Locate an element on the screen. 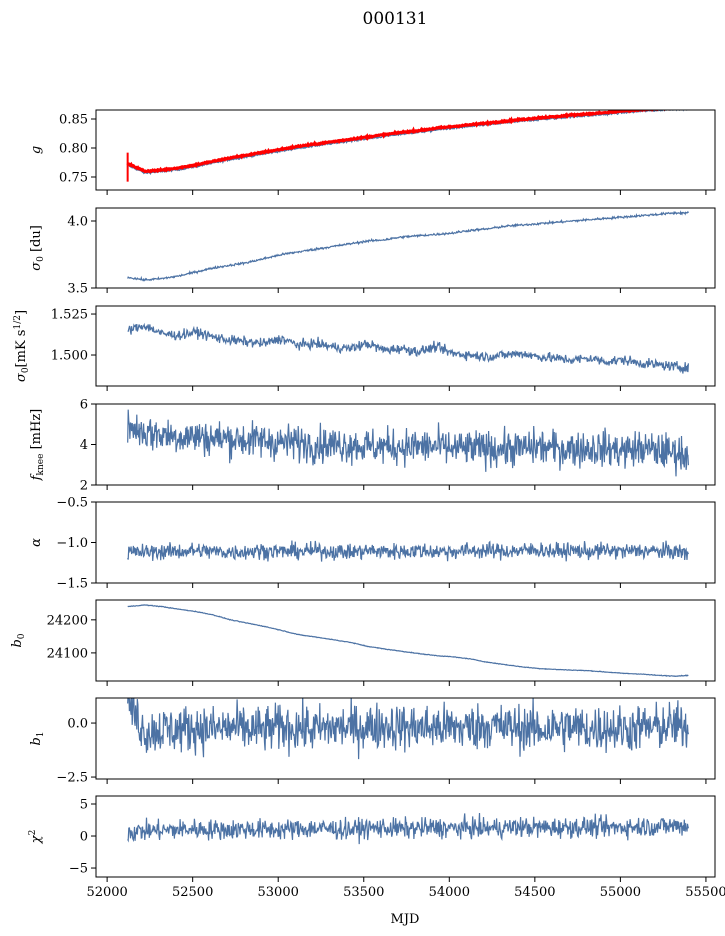  series-line-sigma0-du is located at coordinates (408, 246).